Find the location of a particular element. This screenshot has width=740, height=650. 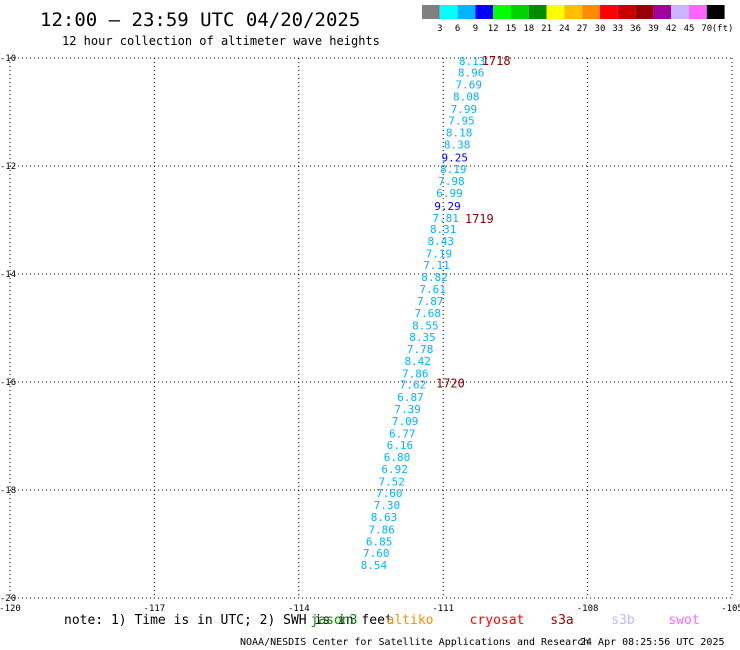

satellite-label-cryosat: cryosat is located at coordinates (497, 620).